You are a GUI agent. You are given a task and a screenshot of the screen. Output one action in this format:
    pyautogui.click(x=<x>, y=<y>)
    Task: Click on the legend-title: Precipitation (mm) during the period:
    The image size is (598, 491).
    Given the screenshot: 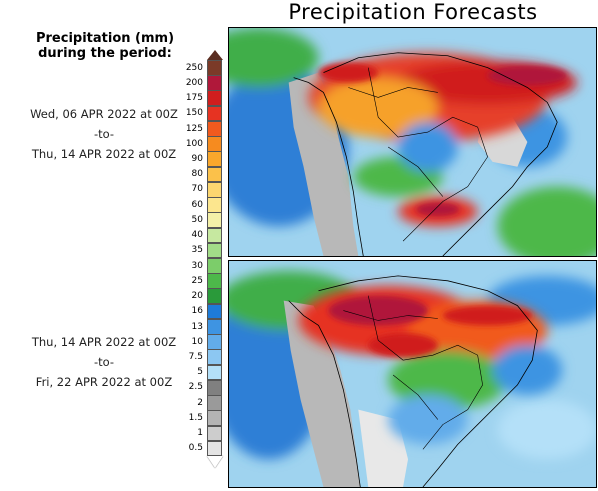 What is the action you would take?
    pyautogui.click(x=105, y=46)
    